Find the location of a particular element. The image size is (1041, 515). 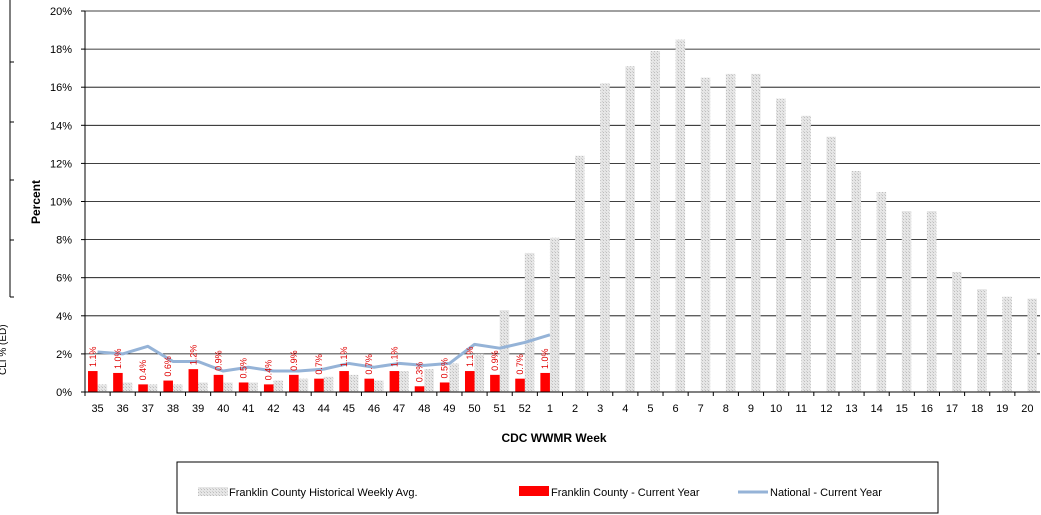

x-tick-label: 4 is located at coordinates (625, 409).